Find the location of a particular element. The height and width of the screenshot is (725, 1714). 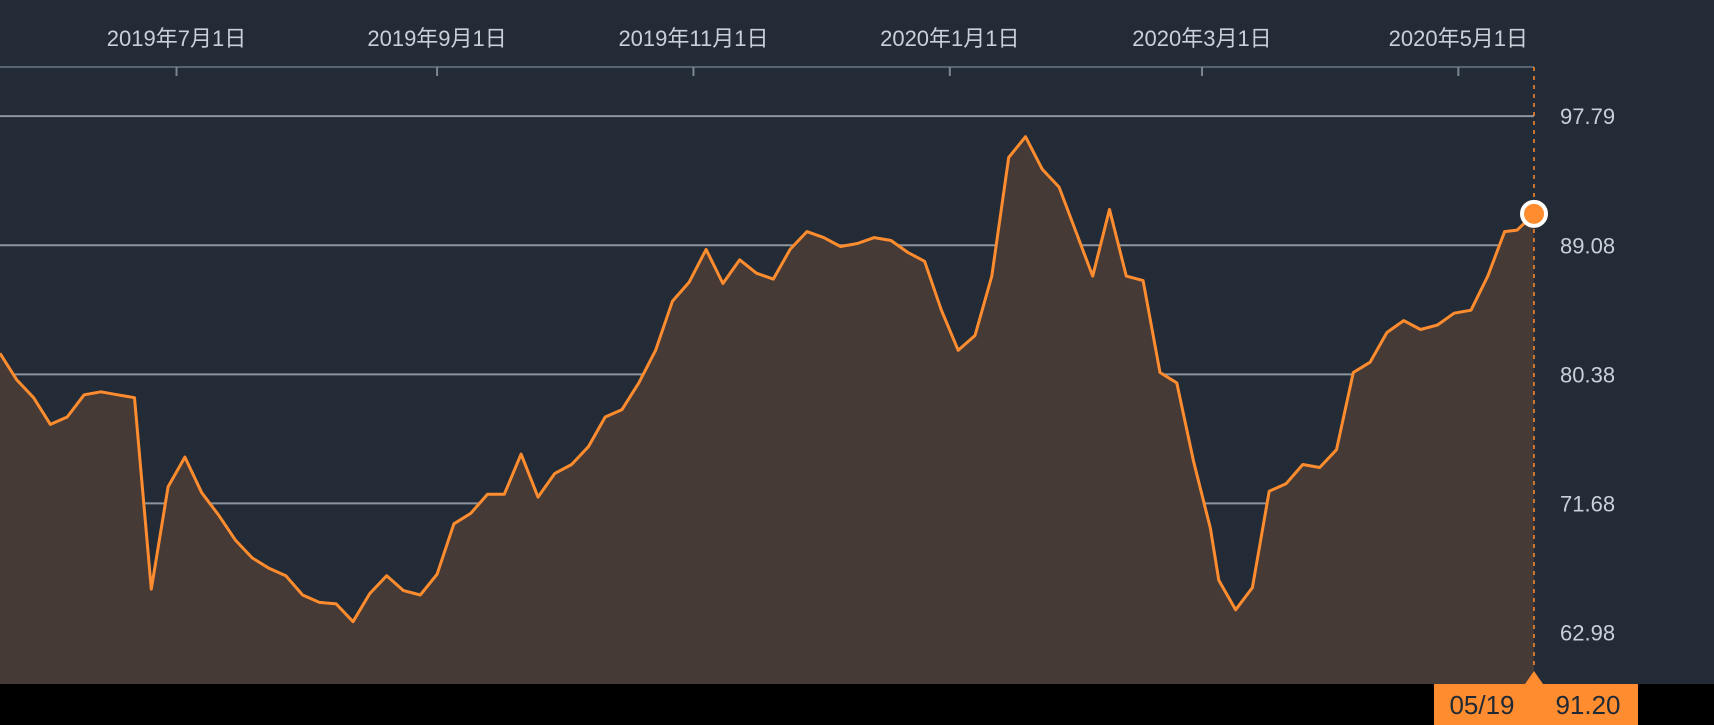

footer-bar is located at coordinates (857, 704).